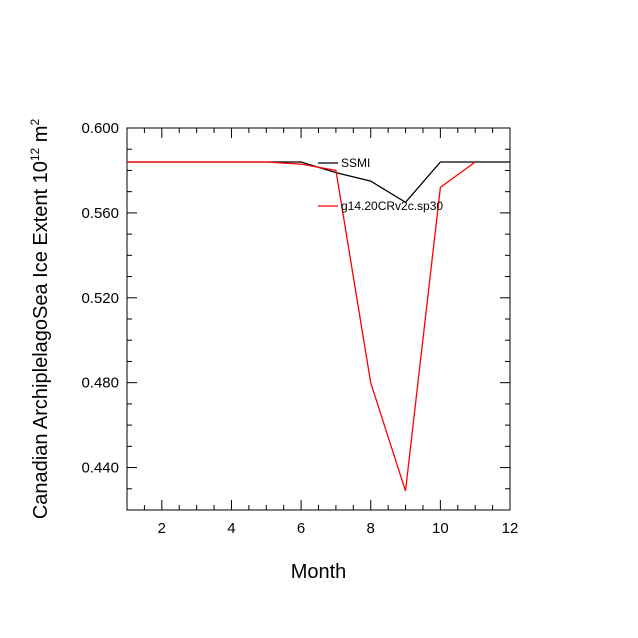 This screenshot has height=638, width=638. What do you see at coordinates (100, 128) in the screenshot?
I see `y-tick-label: 0.600` at bounding box center [100, 128].